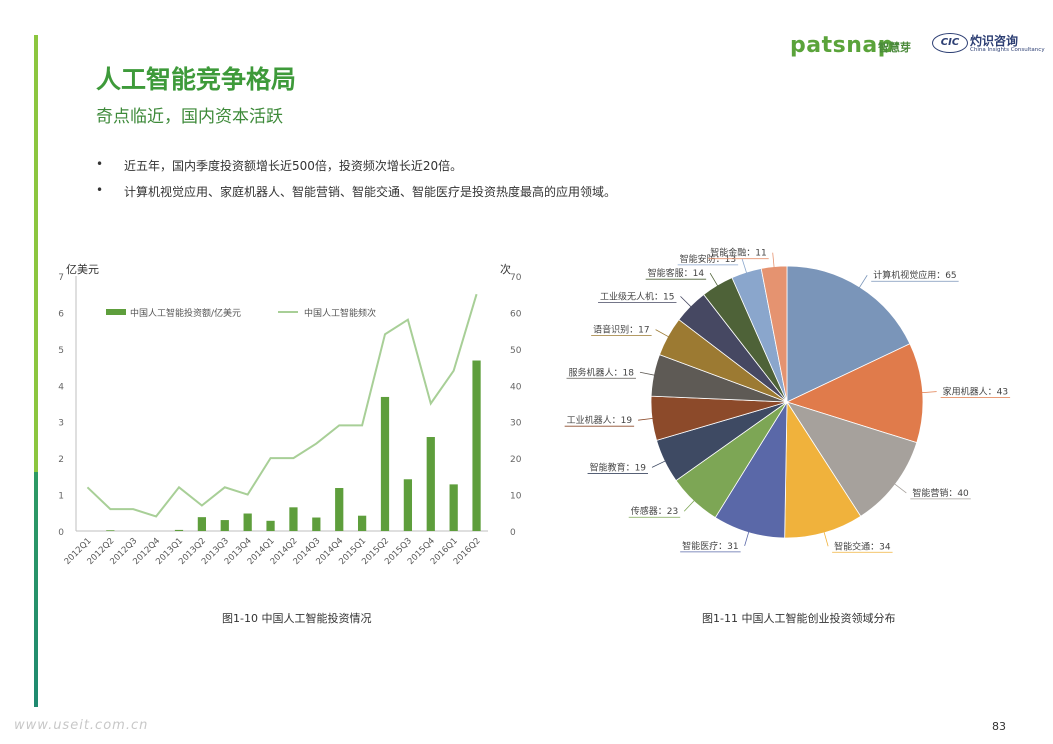 Image resolution: width=1053 pixels, height=744 pixels. What do you see at coordinates (676, 273) in the screenshot?
I see `pie-data-label: 智能客服：14` at bounding box center [676, 273].